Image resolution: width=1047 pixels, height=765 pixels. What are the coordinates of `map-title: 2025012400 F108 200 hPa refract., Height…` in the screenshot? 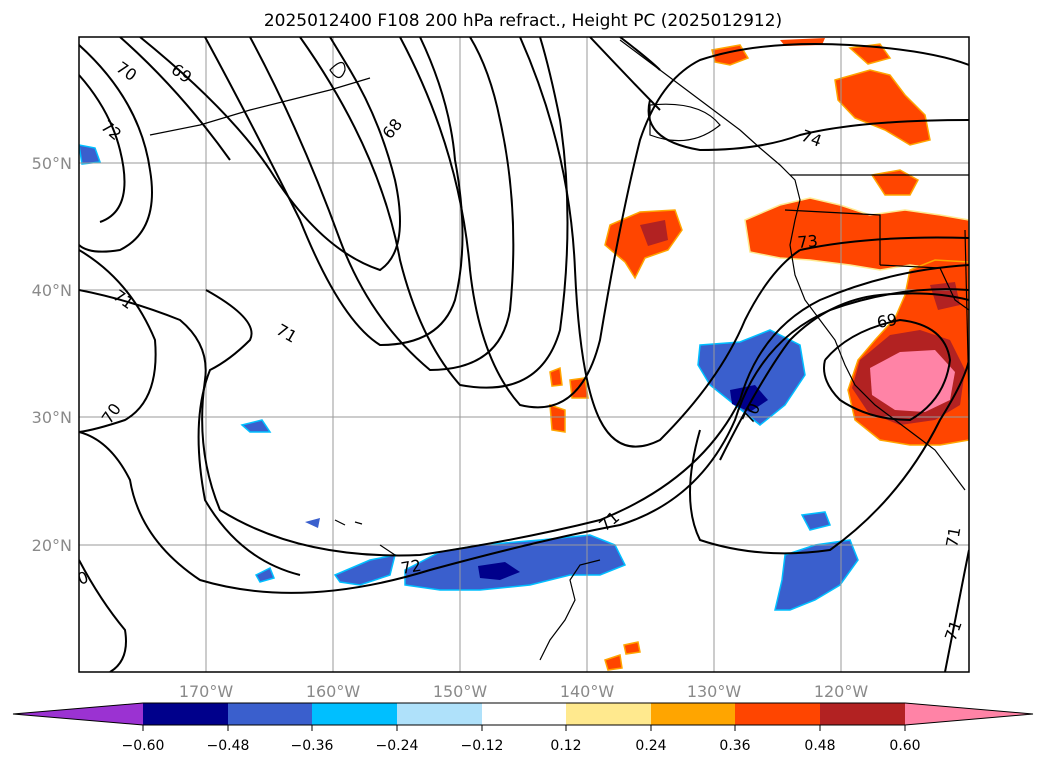 It's located at (523, 21).